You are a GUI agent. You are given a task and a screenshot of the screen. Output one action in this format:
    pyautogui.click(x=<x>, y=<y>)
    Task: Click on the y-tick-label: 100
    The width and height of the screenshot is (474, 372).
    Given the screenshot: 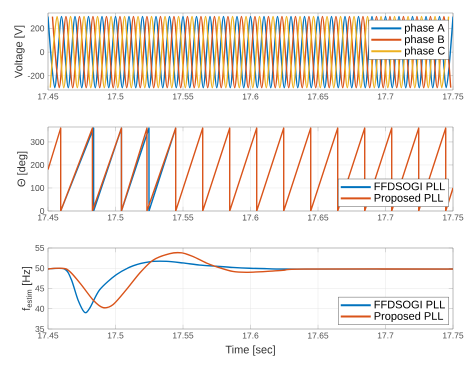 What is the action you would take?
    pyautogui.click(x=37, y=187)
    